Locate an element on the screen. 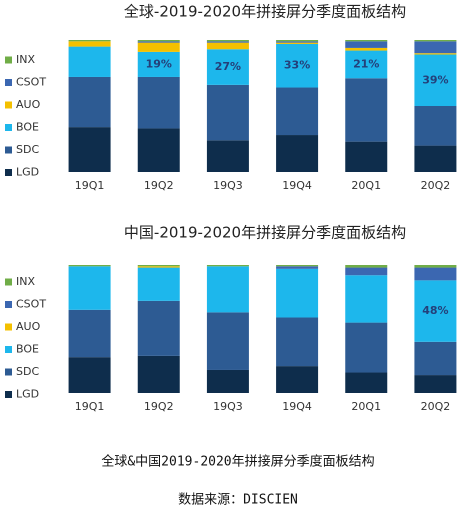  data-label: 27% is located at coordinates (228, 66).